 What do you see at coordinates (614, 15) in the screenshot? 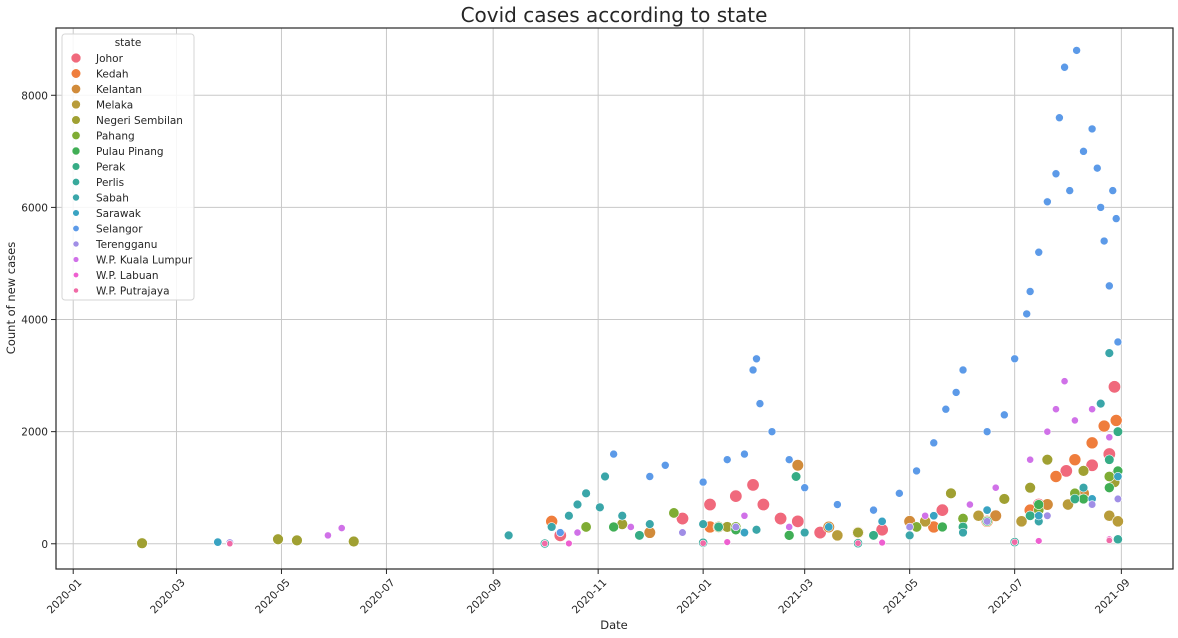
I see `chart-title: Covid cases according to state` at bounding box center [614, 15].